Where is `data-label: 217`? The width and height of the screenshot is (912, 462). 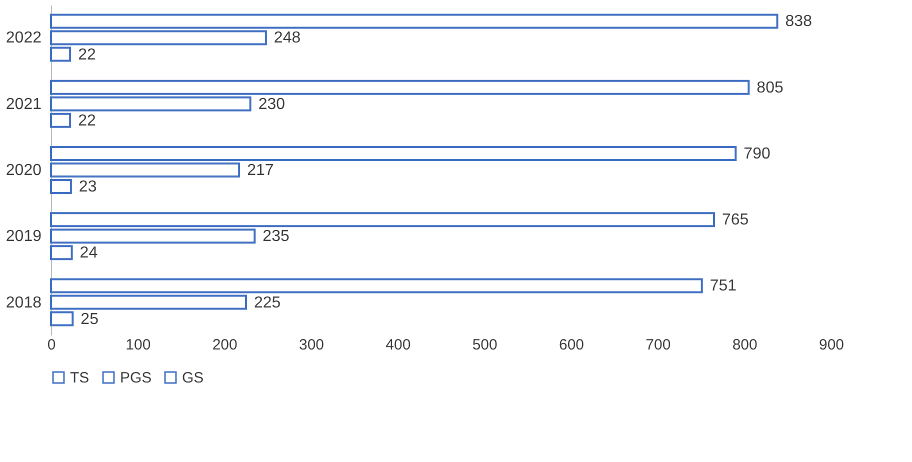 data-label: 217 is located at coordinates (260, 170).